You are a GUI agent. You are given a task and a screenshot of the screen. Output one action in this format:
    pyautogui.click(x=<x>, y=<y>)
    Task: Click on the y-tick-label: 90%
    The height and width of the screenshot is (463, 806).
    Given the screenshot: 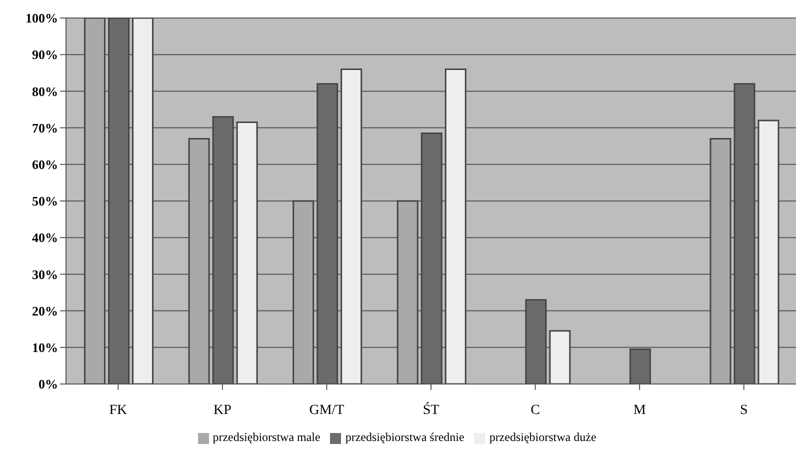 What is the action you would take?
    pyautogui.click(x=45, y=54)
    